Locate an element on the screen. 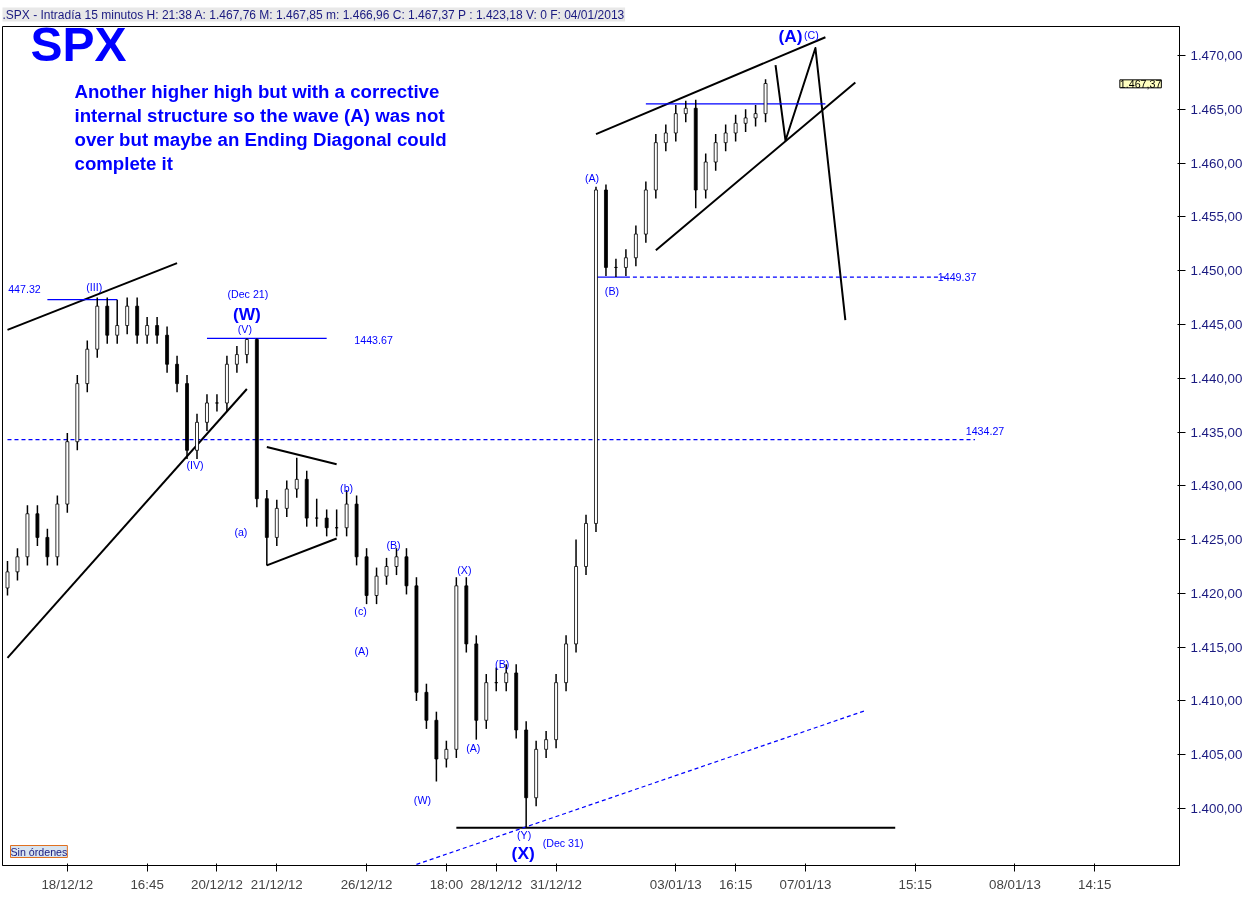 Image resolution: width=1250 pixels, height=905 pixels. x-tick-label: 31/12/12 is located at coordinates (556, 884).